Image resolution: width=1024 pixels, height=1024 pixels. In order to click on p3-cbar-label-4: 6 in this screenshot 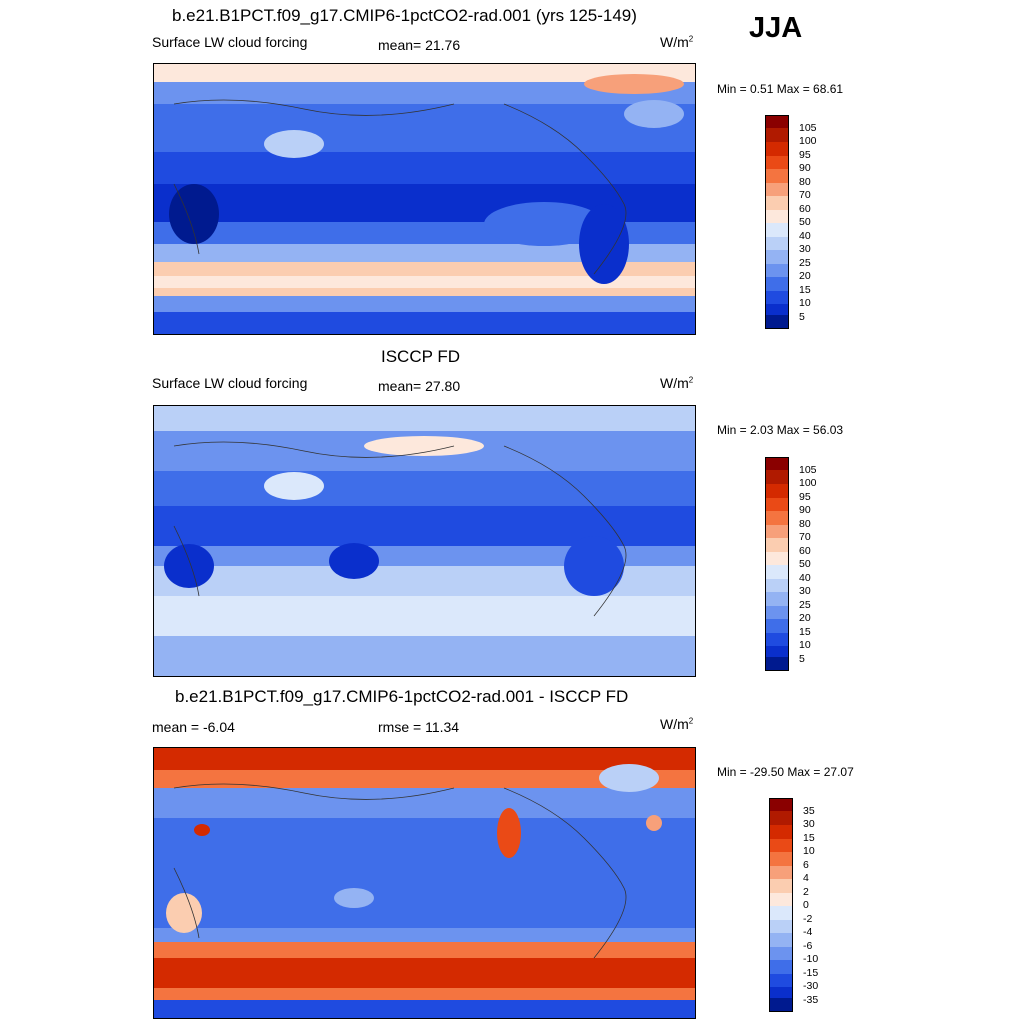, I will do `click(806, 865)`.